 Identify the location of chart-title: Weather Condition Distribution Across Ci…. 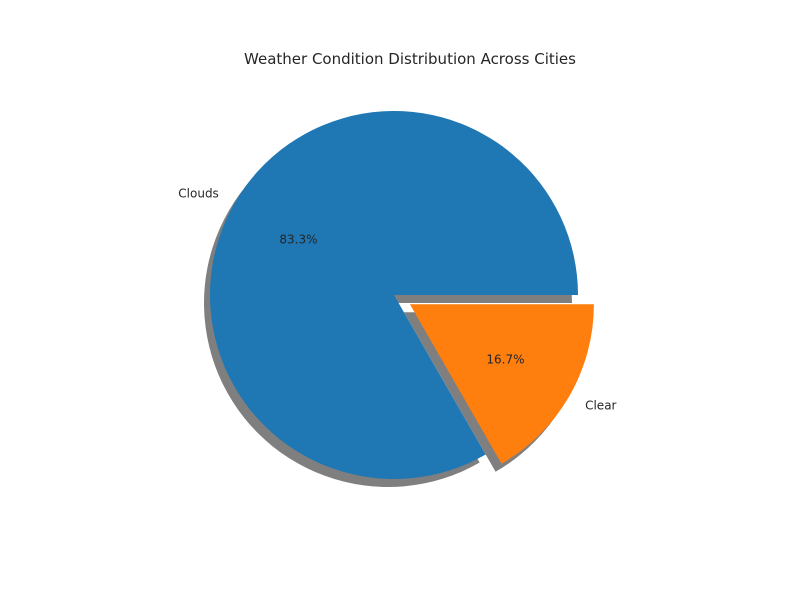
(410, 59).